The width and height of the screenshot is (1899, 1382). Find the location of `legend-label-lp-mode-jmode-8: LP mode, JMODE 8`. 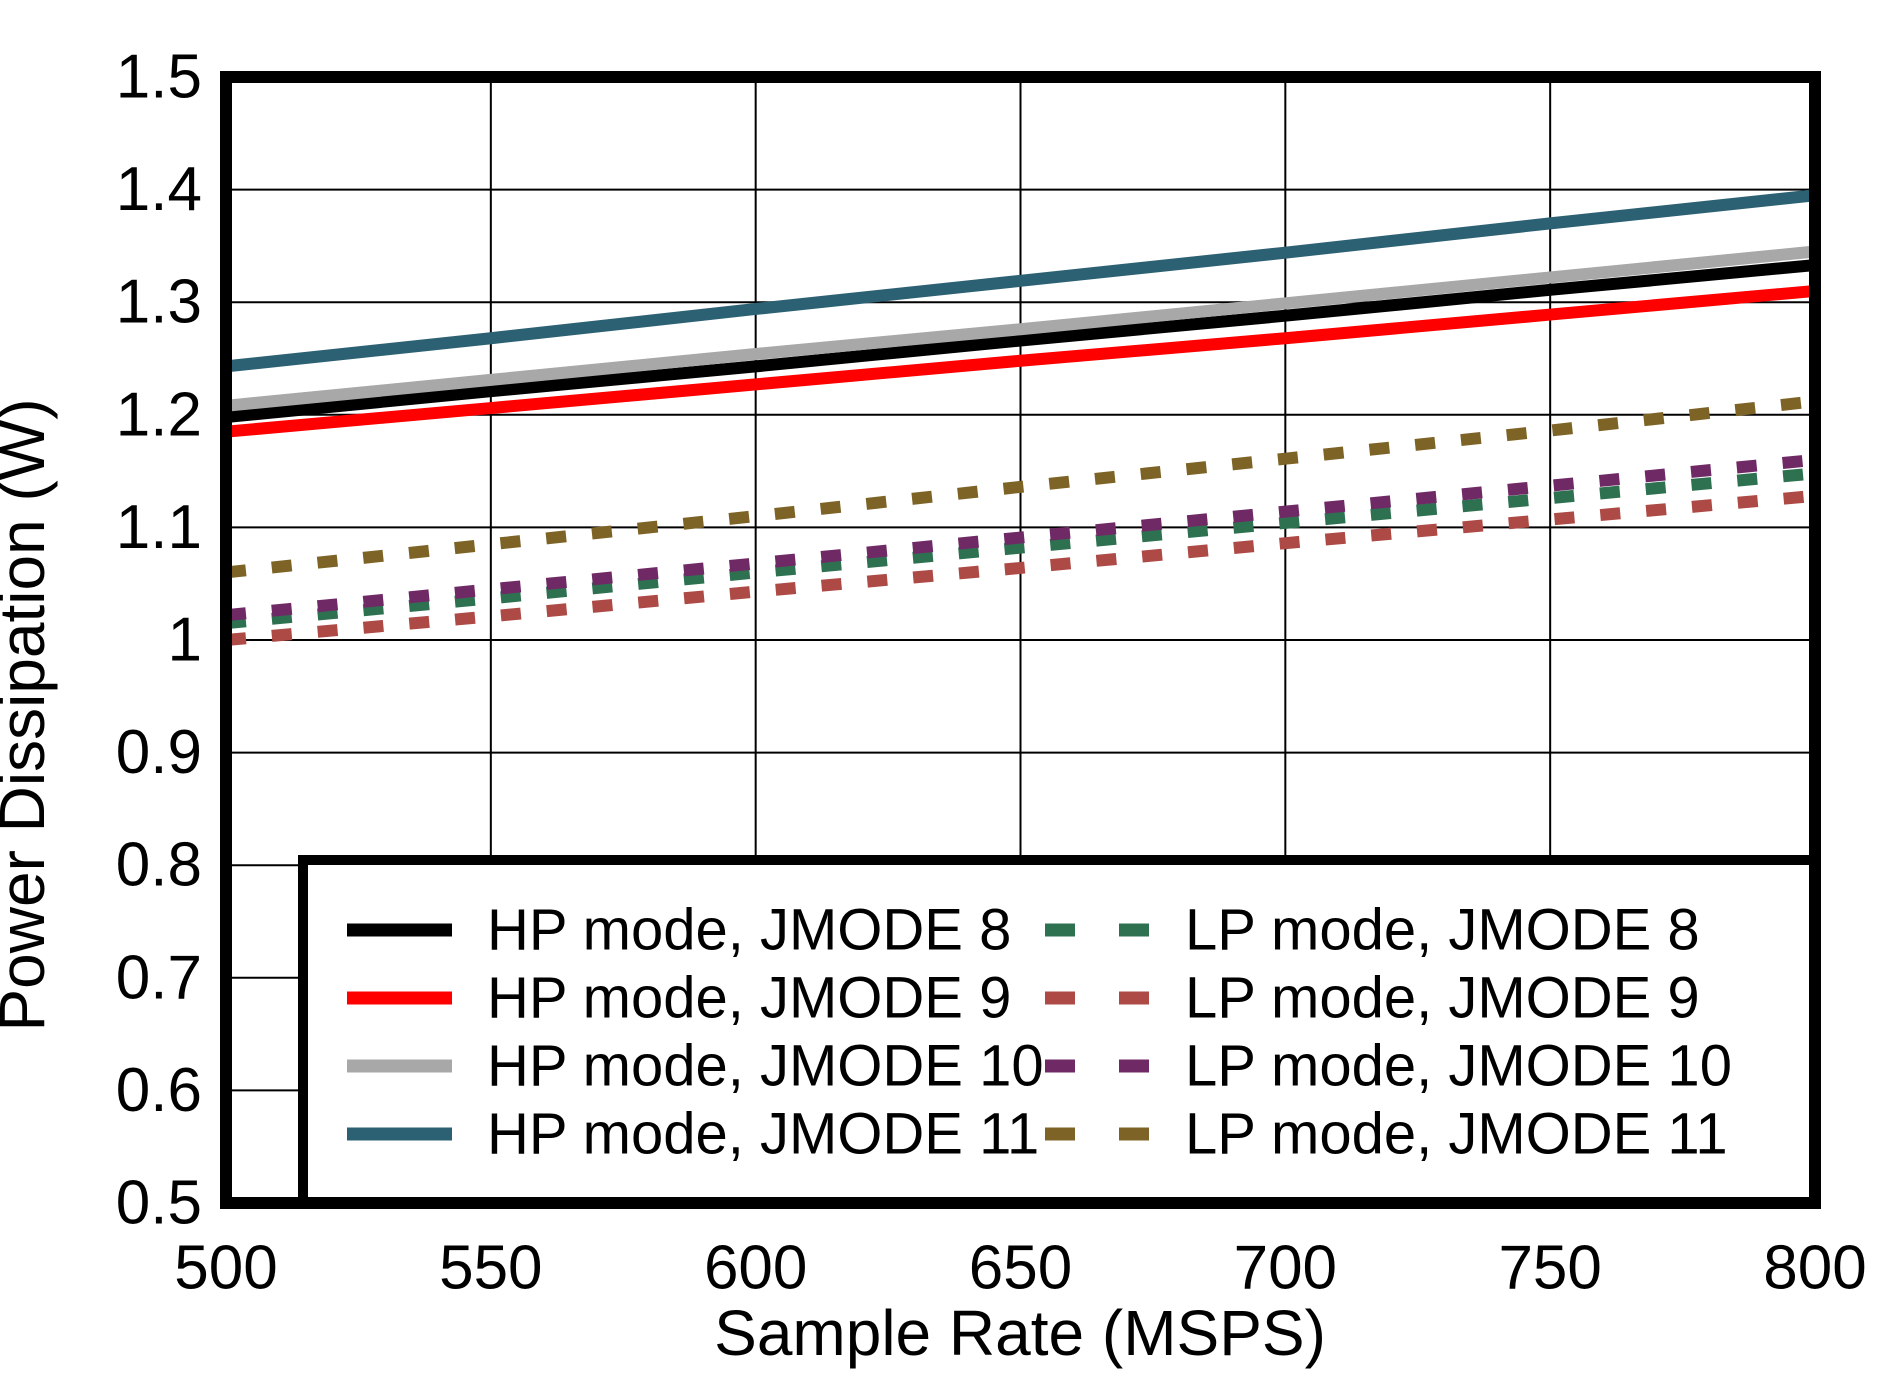

legend-label-lp-mode-jmode-8: LP mode, JMODE 8 is located at coordinates (1442, 930).